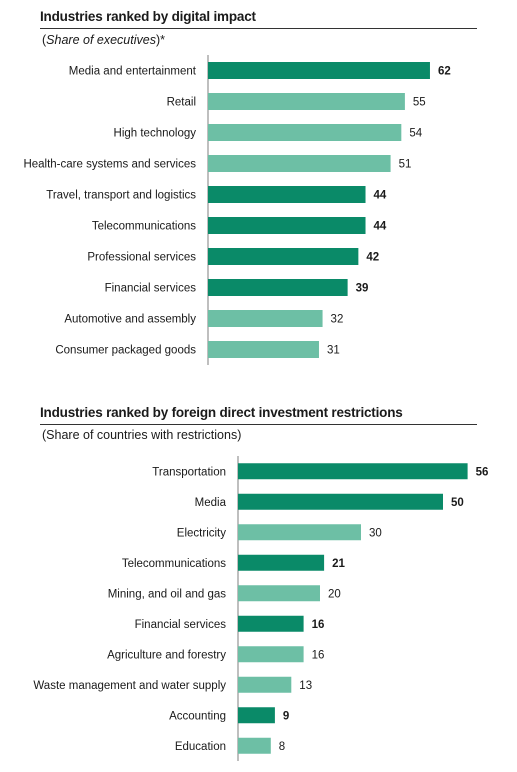 This screenshot has height=772, width=517. Describe the element at coordinates (133, 72) in the screenshot. I see `chart1-category-label-0: Media and entertainment` at that location.